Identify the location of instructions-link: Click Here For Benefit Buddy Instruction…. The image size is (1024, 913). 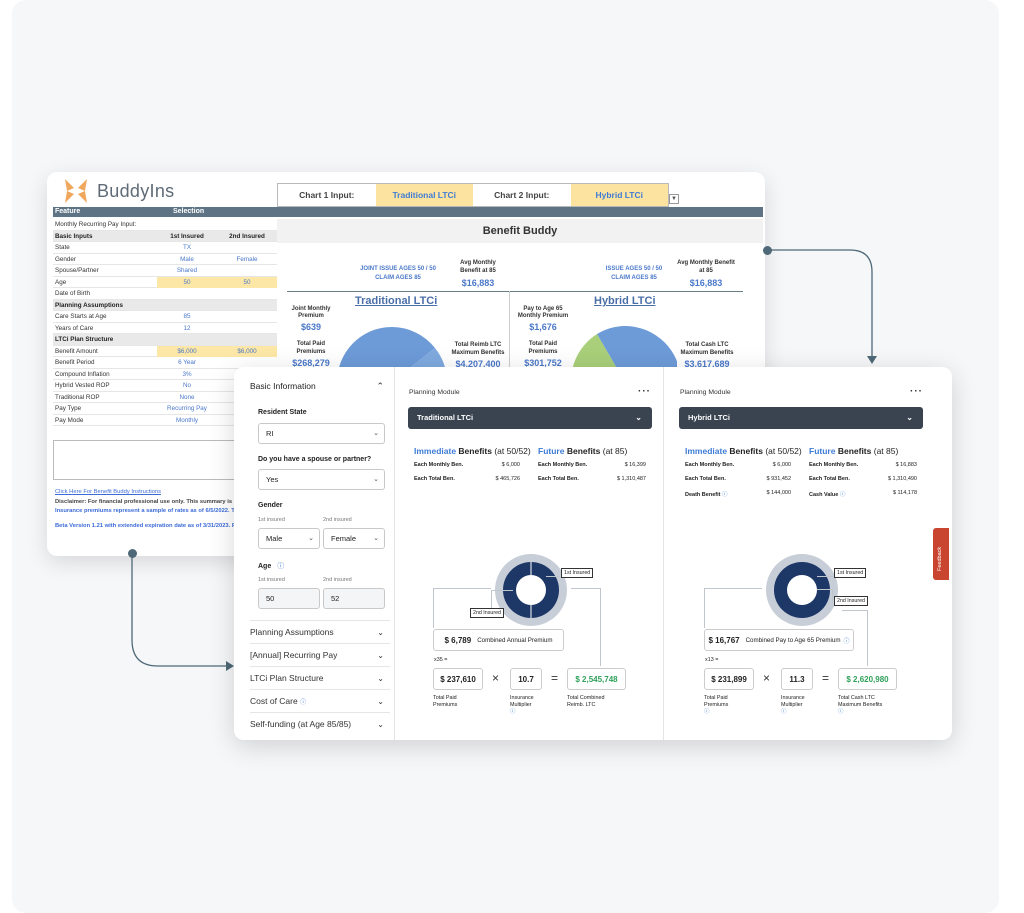
(108, 492).